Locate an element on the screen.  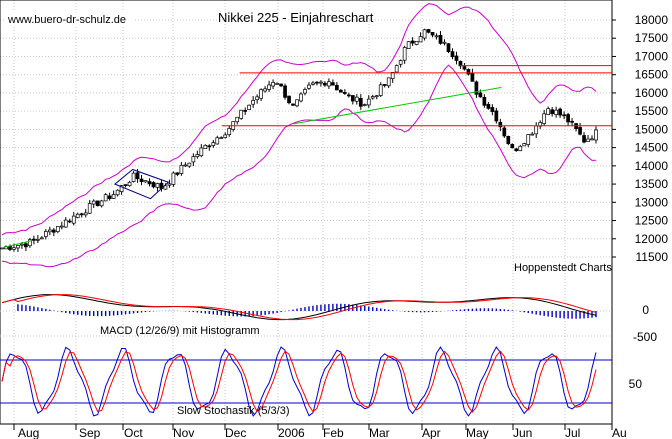
y-tick-label: 15500 is located at coordinates (652, 111).